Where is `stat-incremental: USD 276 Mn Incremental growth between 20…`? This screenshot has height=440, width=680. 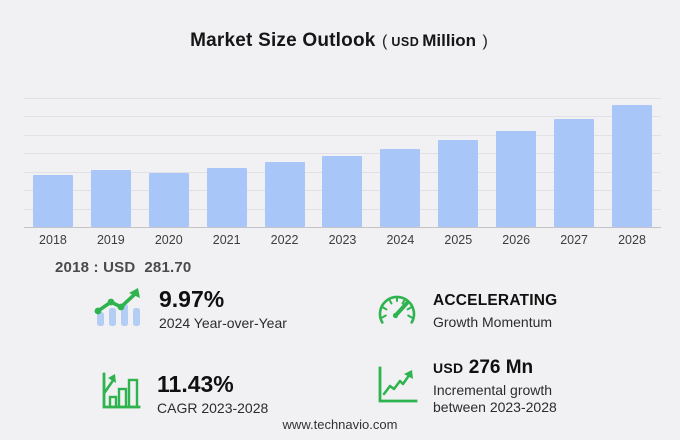
stat-incremental: USD 276 Mn Incremental growth between 20… is located at coordinates (491, 387).